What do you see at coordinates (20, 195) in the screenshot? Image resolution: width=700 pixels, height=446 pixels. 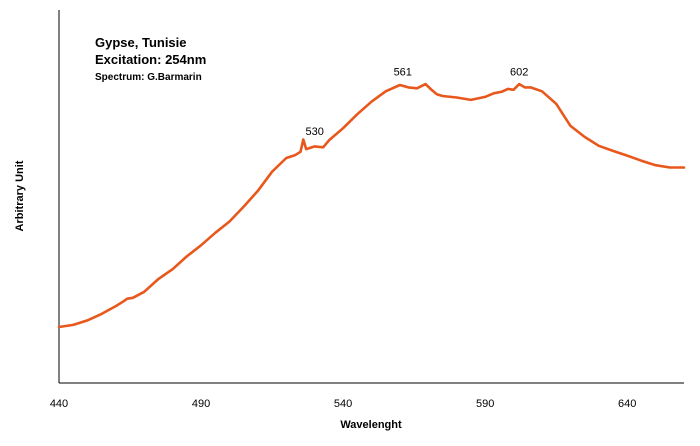 I see `y-axis-label: Arbitrary Unit` at bounding box center [20, 195].